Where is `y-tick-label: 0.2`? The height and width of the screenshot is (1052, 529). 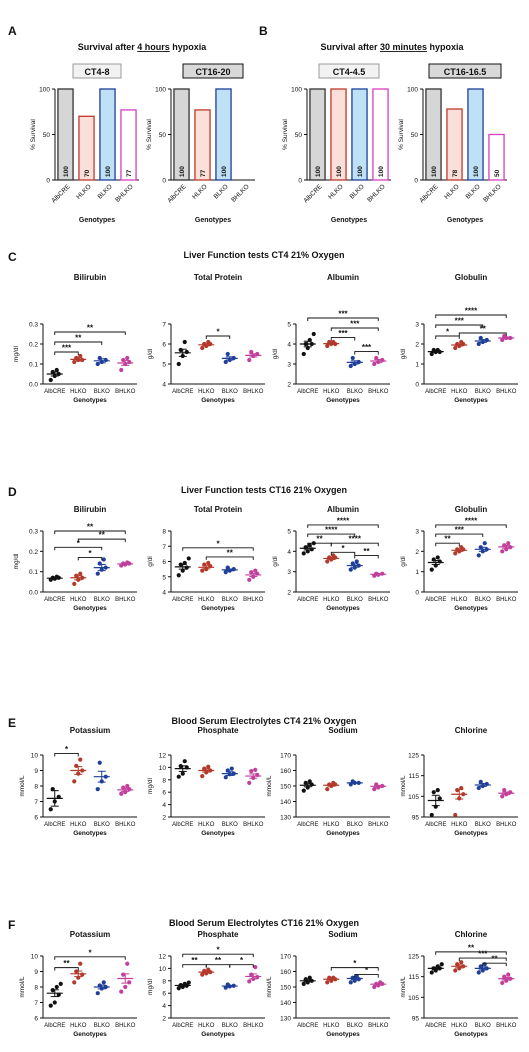 y-tick-label: 0.2 is located at coordinates (33, 345).